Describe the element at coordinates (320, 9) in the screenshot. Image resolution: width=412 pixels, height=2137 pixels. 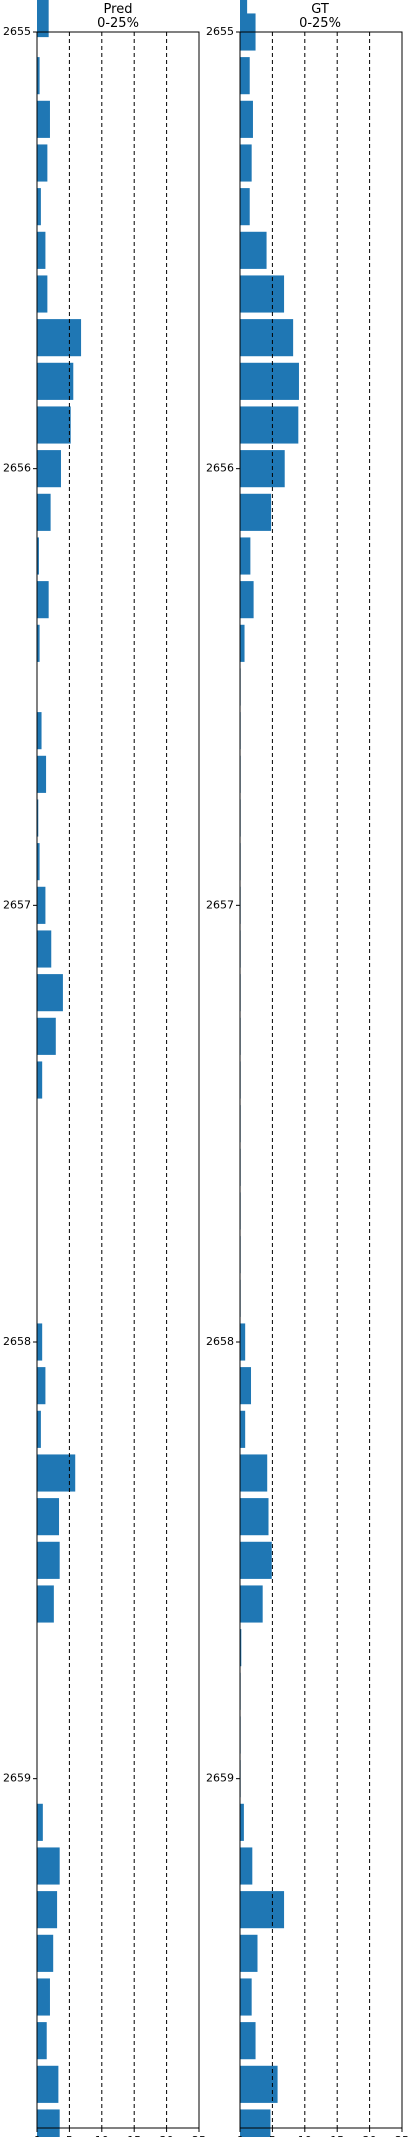
I see `gt-title: GT` at that location.